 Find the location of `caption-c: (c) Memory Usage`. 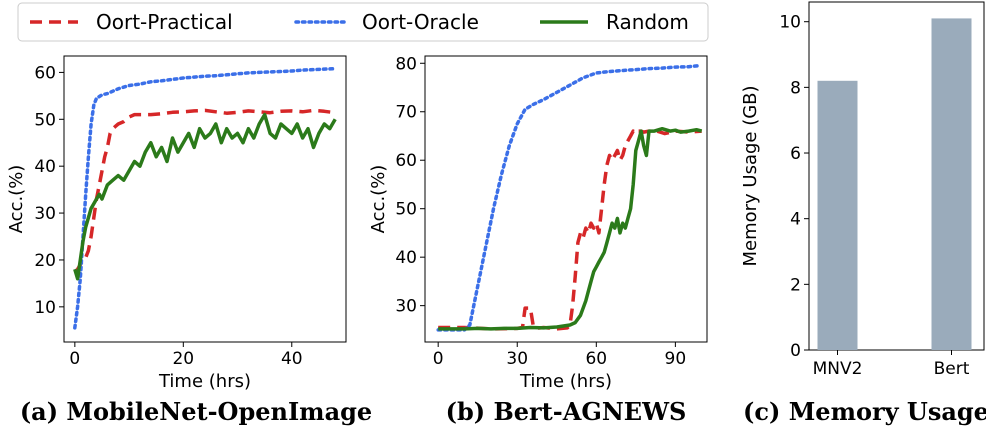

caption-c: (c) Memory Usage is located at coordinates (864, 411).